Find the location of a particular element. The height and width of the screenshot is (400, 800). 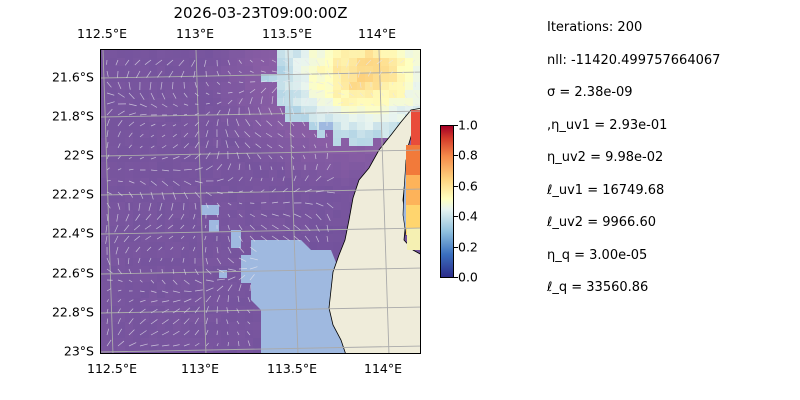

lon-tick-bottom: 114°E is located at coordinates (383, 368).